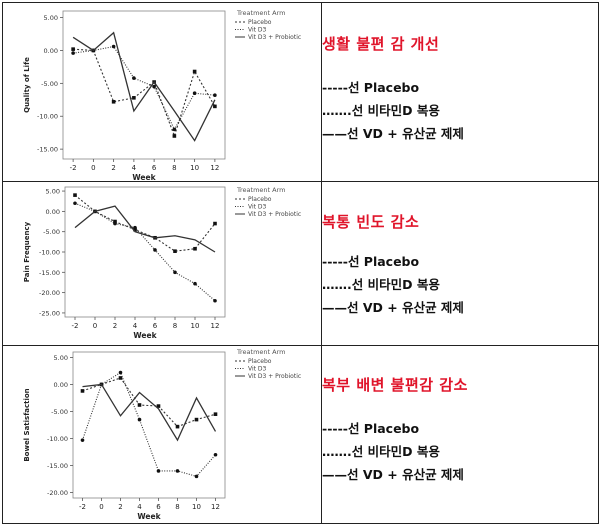 This screenshot has height=527, width=600. Describe the element at coordinates (393, 133) in the screenshot. I see `legend-vd-probiotic: ——선 VD + 유산균 제제` at that location.